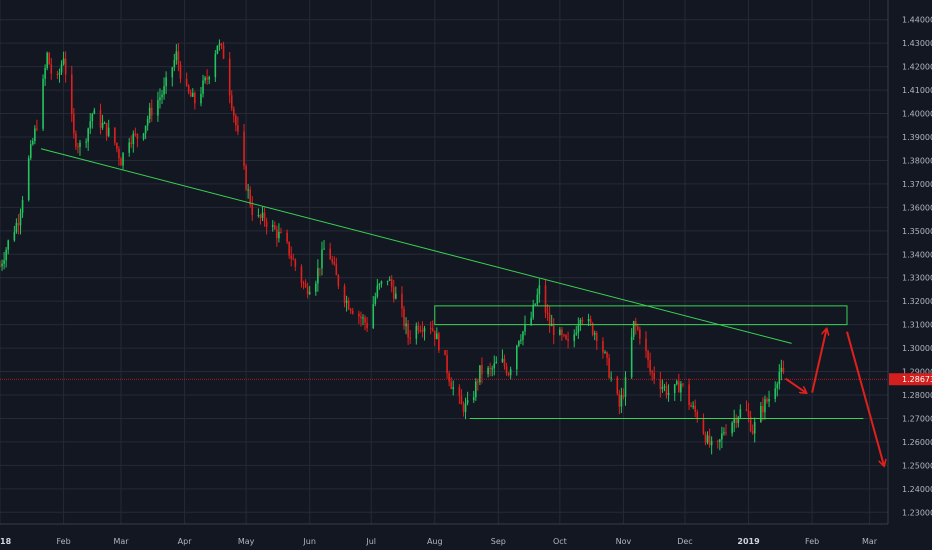 This screenshot has width=932, height=550. What do you see at coordinates (917, 512) in the screenshot?
I see `price-tick-label: 1.23000` at bounding box center [917, 512].